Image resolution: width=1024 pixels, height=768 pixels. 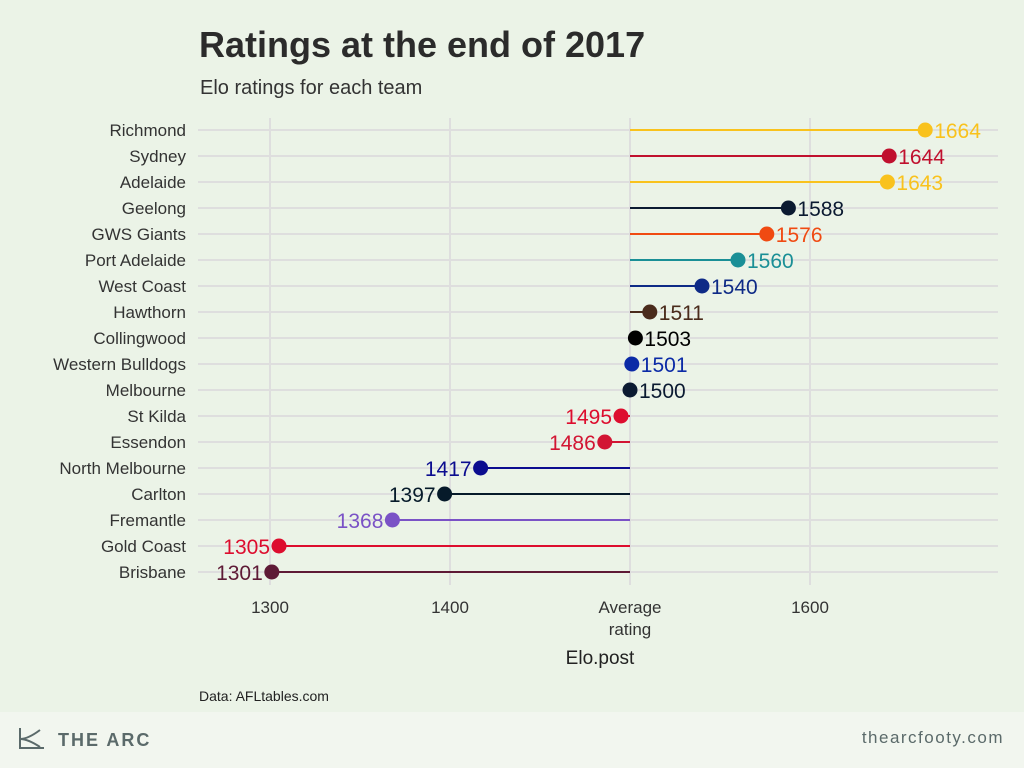 I want to click on value-label: 1305, so click(x=246, y=547).